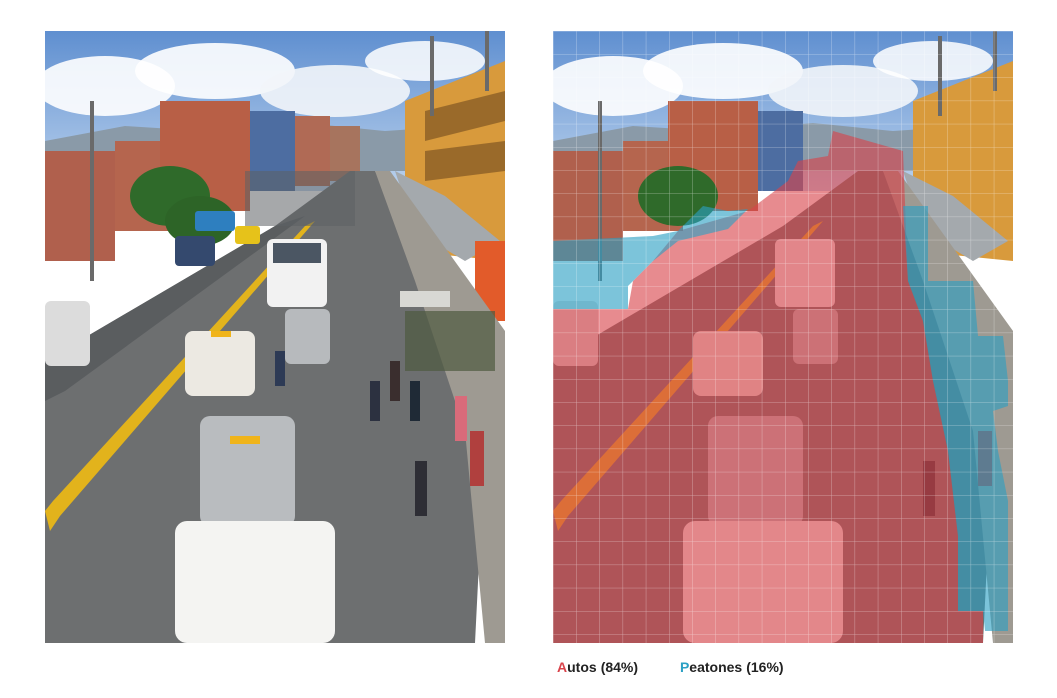  I want to click on legend-peatones-initial: P, so click(684, 667).